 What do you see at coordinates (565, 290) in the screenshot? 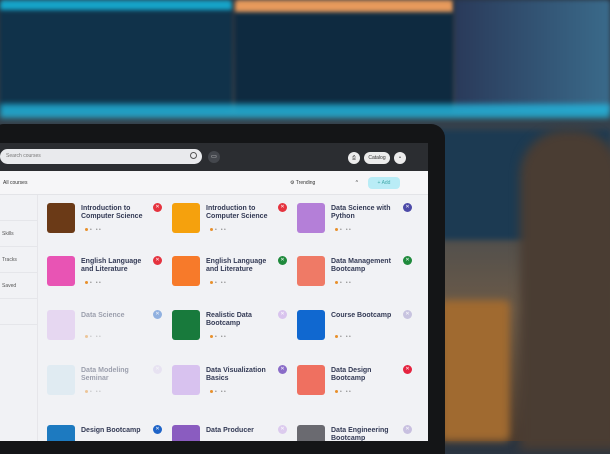
I see `background-person` at bounding box center [565, 290].